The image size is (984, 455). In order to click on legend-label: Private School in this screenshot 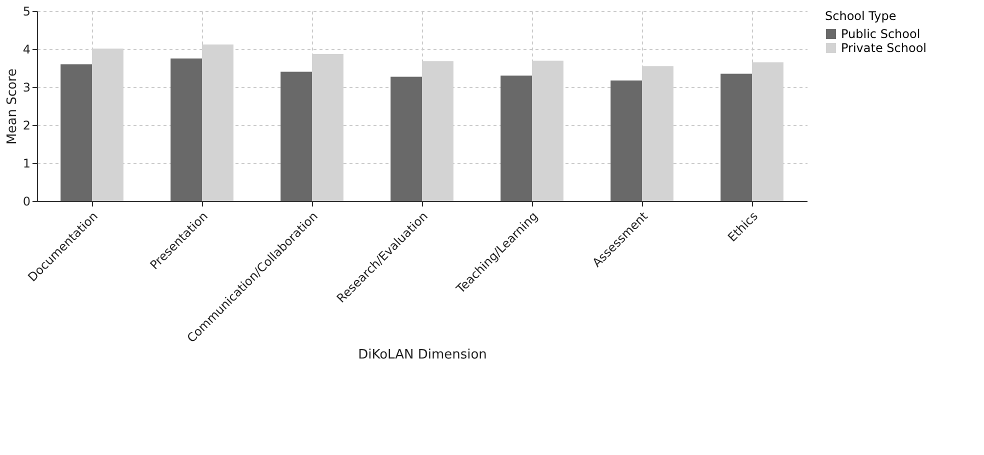, I will do `click(883, 48)`.